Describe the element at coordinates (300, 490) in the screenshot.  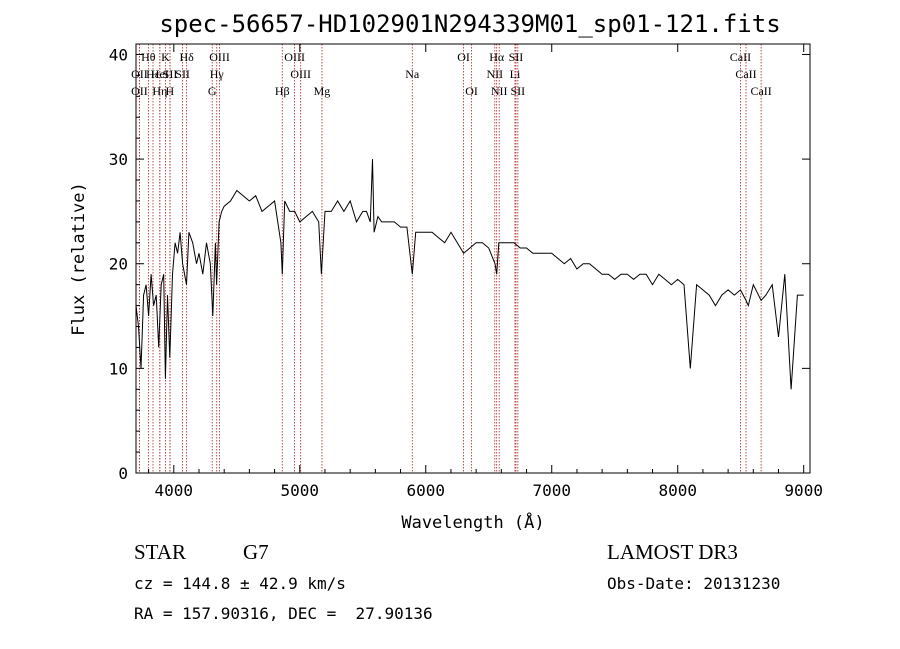
I see `x-tick-label: 5000` at that location.